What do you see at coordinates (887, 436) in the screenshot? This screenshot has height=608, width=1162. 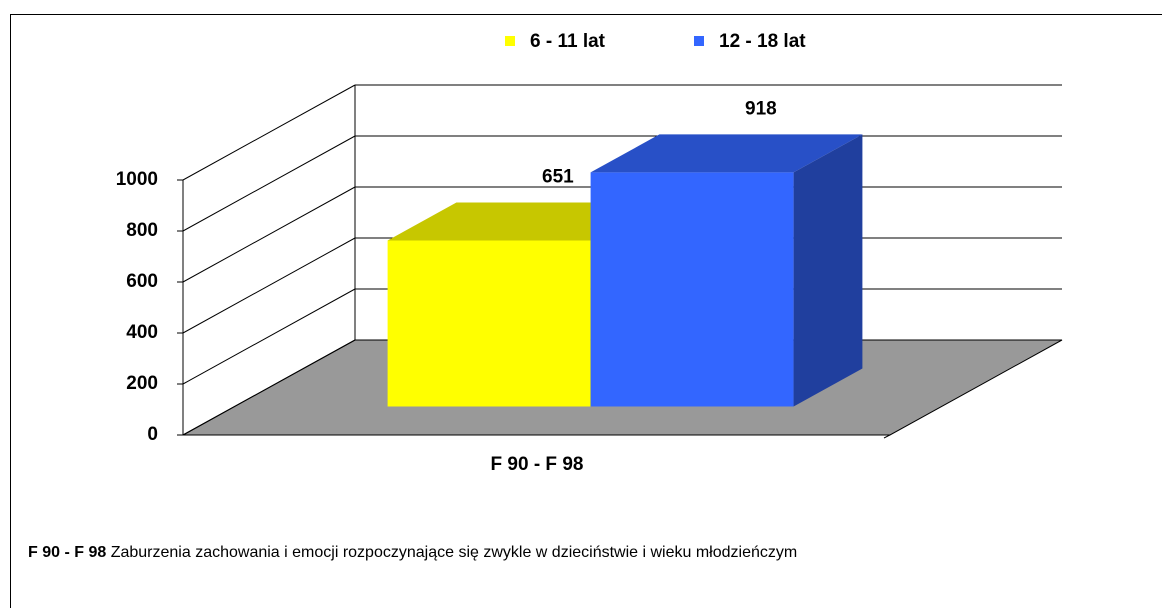 I see `x-tick-mark` at bounding box center [887, 436].